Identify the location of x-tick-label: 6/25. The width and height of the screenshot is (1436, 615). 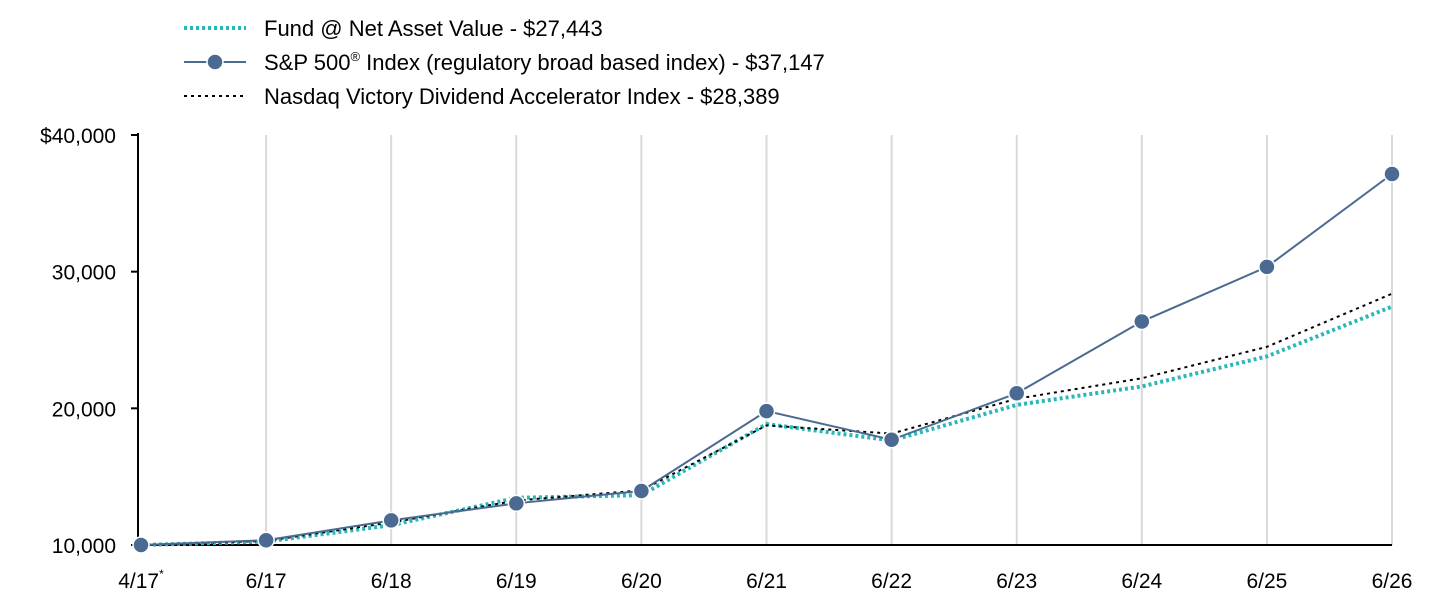
(1266, 581).